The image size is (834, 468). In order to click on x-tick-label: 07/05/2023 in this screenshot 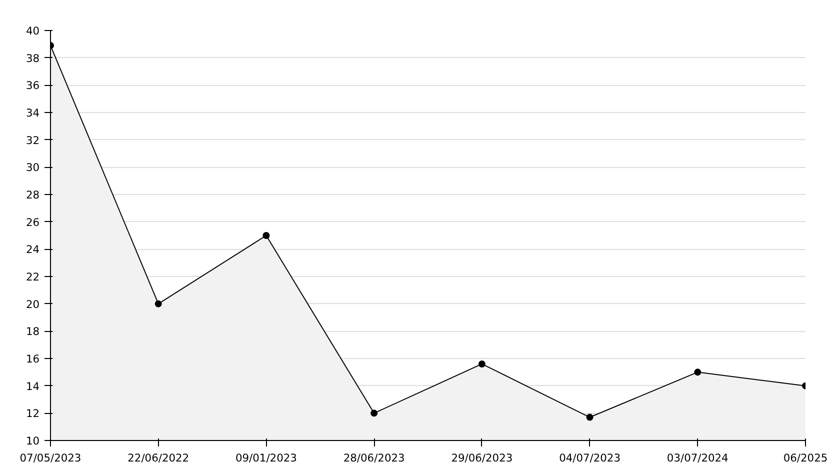, I will do `click(51, 458)`.